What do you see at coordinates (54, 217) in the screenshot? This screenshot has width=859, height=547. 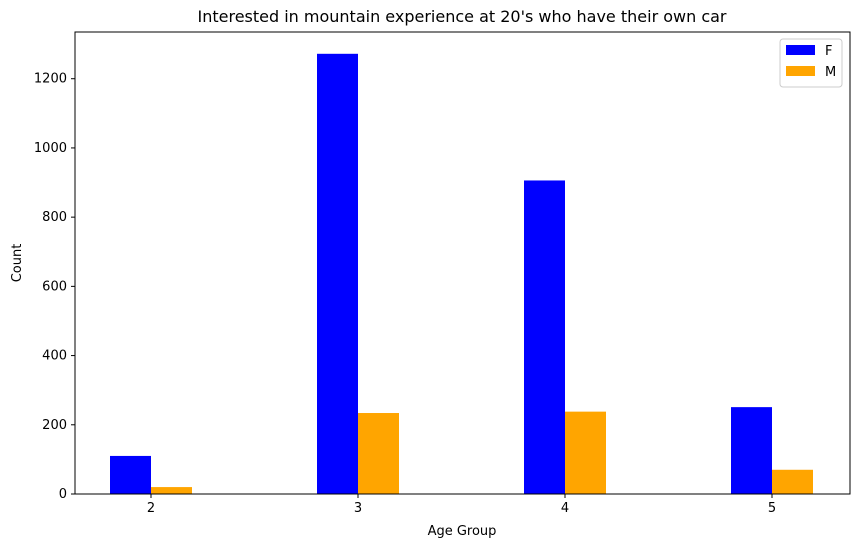 I see `y-tick-label: 800` at bounding box center [54, 217].